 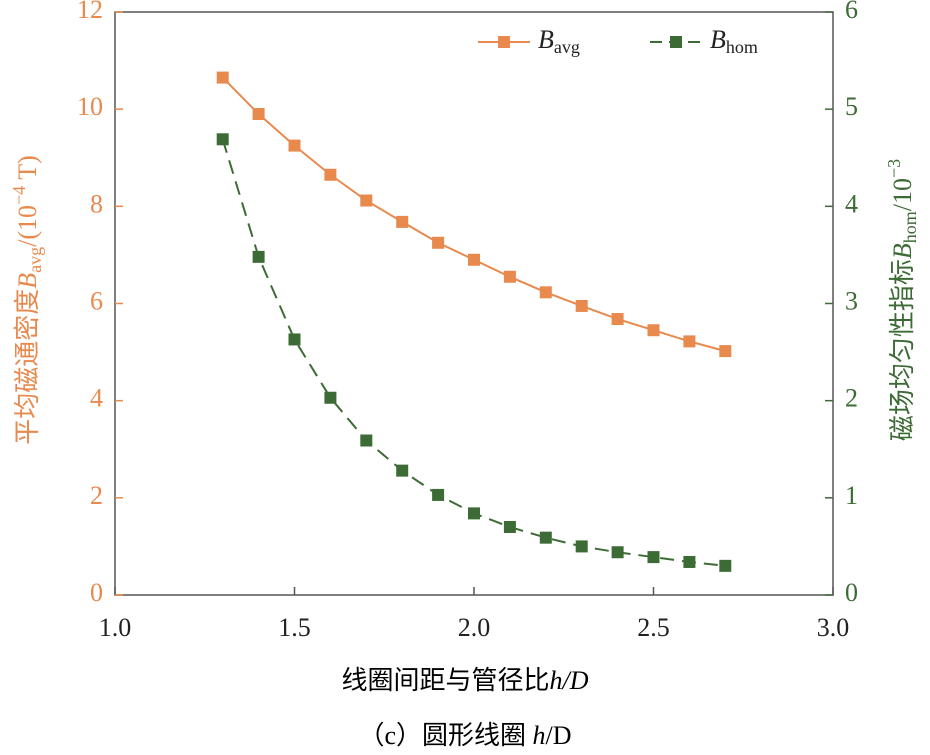 What do you see at coordinates (90, 12) in the screenshot?
I see `y-tick-label: 12` at bounding box center [90, 12].